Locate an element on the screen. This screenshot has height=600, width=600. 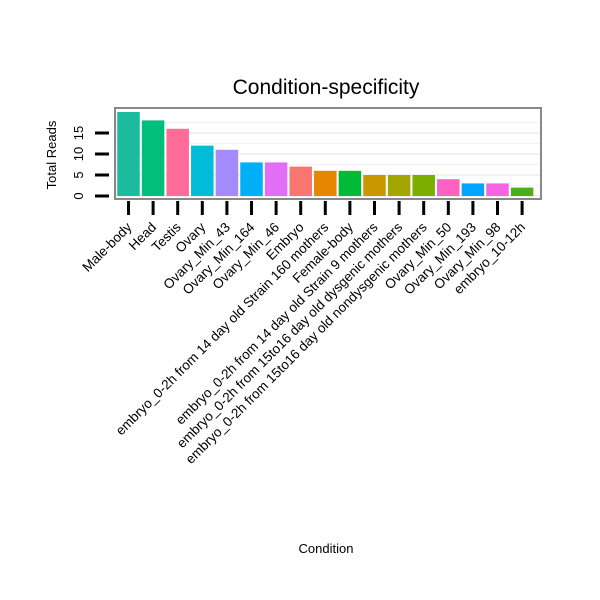
plot-panel-border is located at coordinates (328, 153).